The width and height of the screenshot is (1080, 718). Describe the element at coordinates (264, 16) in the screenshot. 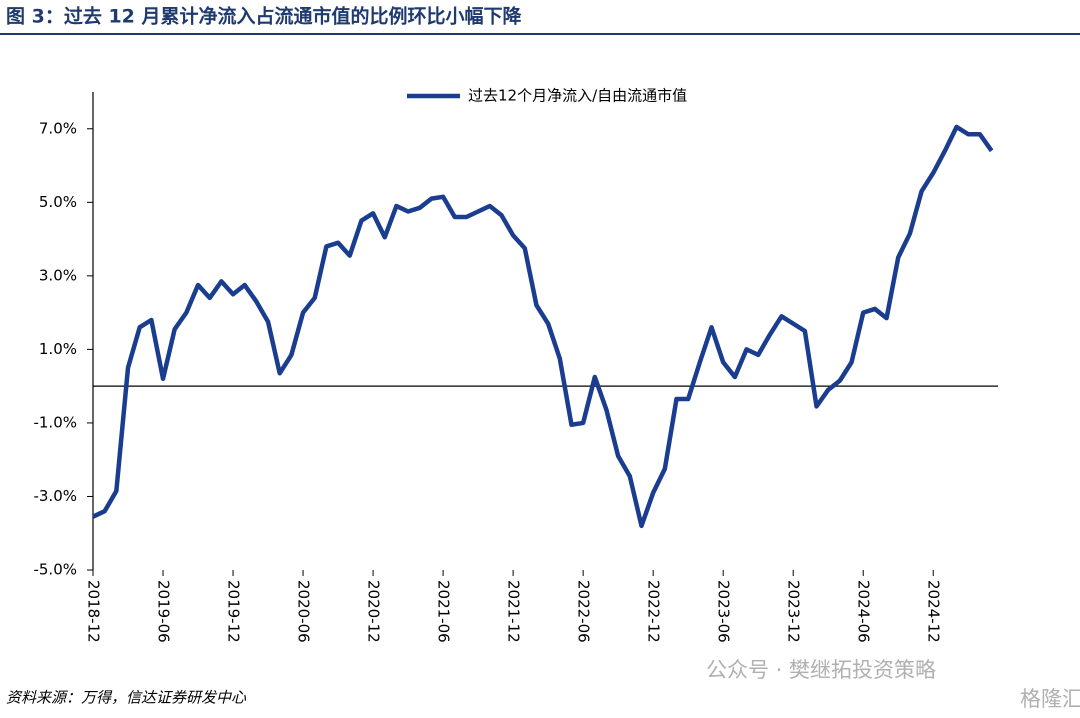

I see `chart-title: 图 3：过去 12 月累计净流入占流通市值的比例环比小幅下降` at that location.